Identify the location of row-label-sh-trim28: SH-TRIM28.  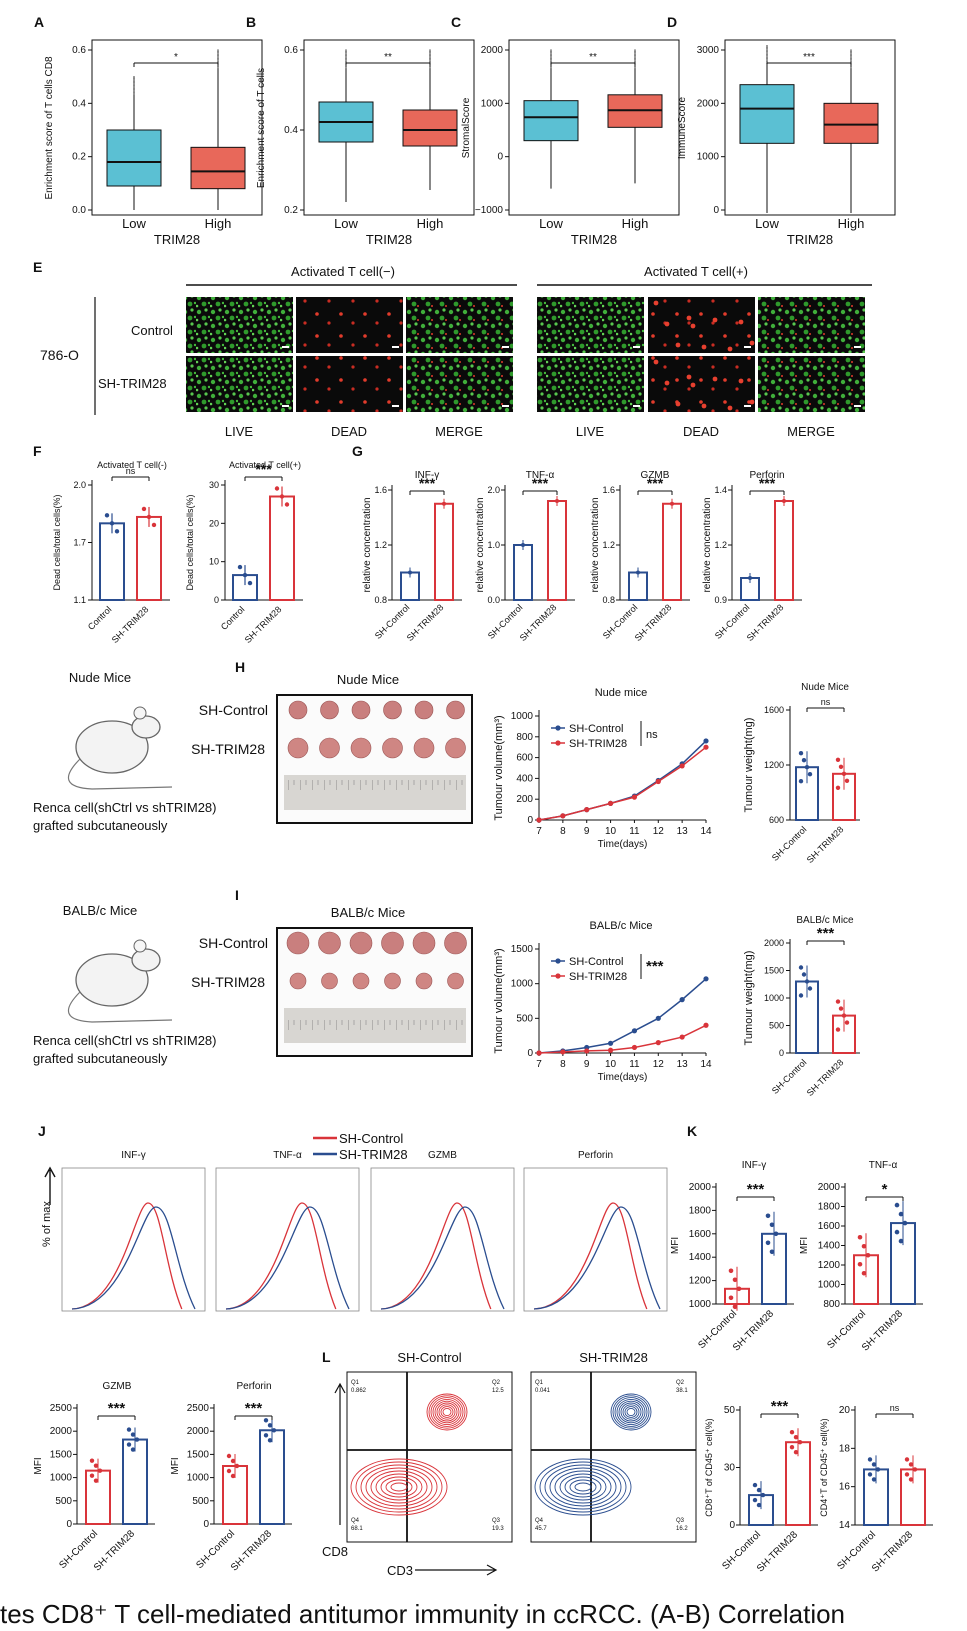
(132, 383).